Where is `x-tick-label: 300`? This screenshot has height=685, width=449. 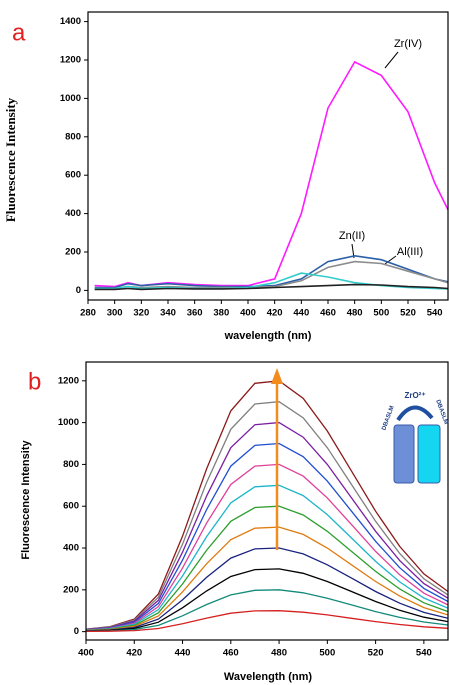
x-tick-label: 300 is located at coordinates (115, 313).